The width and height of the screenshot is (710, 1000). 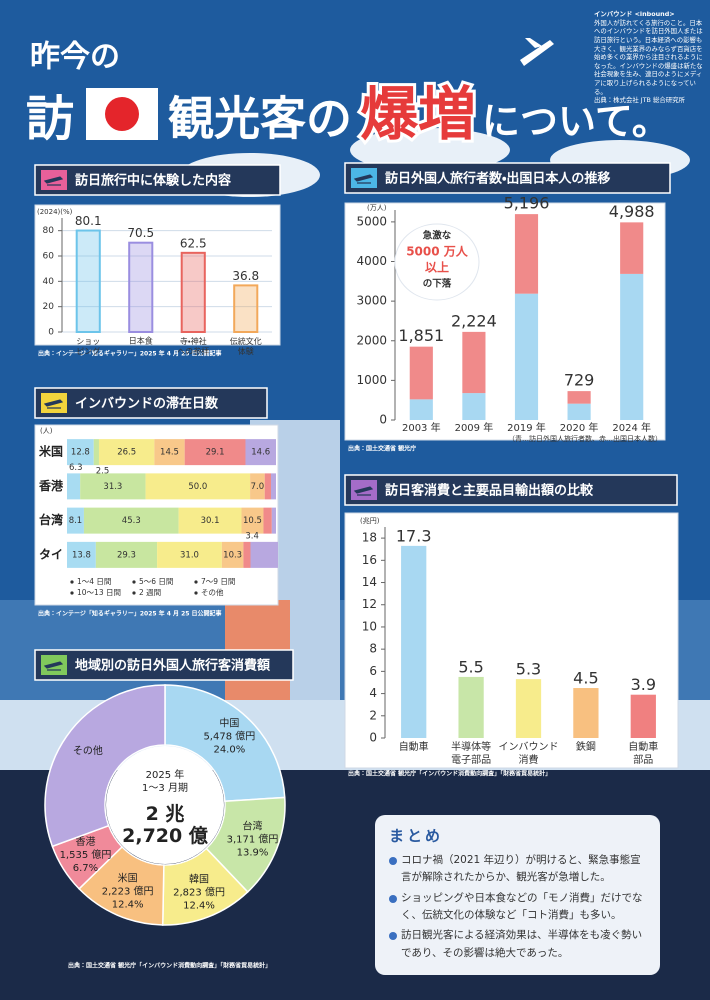 I want to click on y-tick-label: 12, so click(x=369, y=604).